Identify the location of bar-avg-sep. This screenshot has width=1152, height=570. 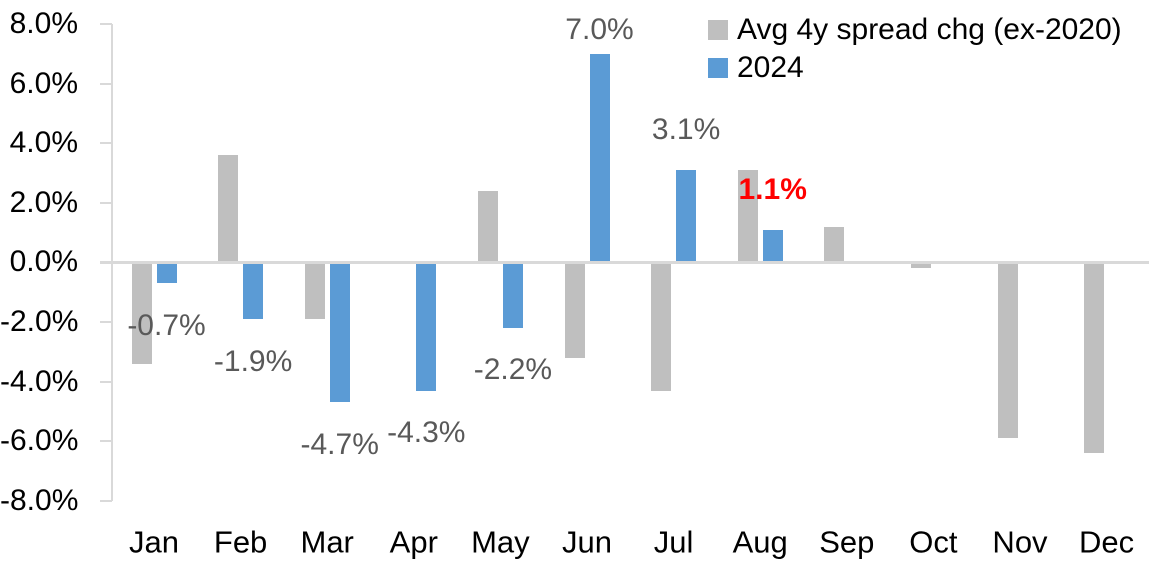
(834, 244).